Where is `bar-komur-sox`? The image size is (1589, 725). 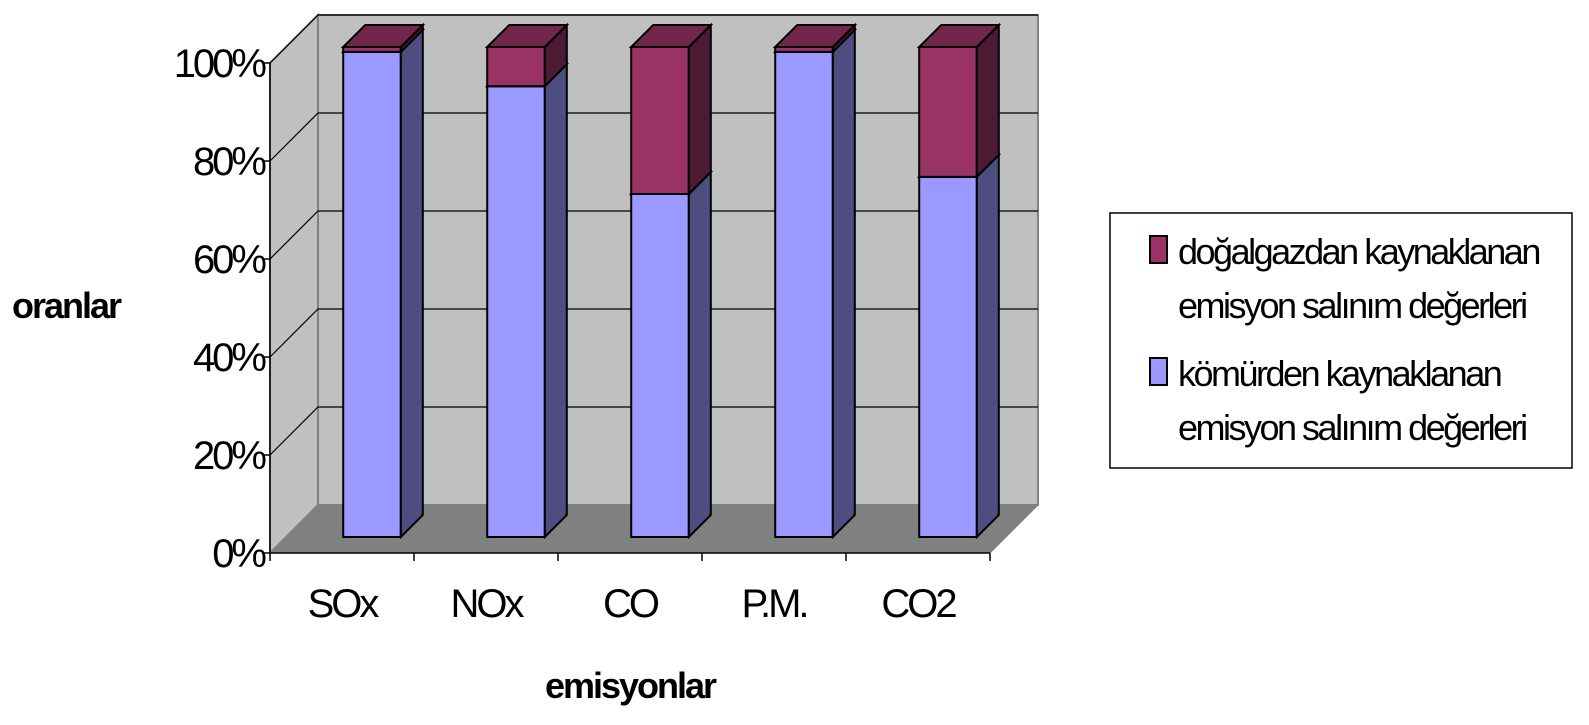
bar-komur-sox is located at coordinates (383, 283).